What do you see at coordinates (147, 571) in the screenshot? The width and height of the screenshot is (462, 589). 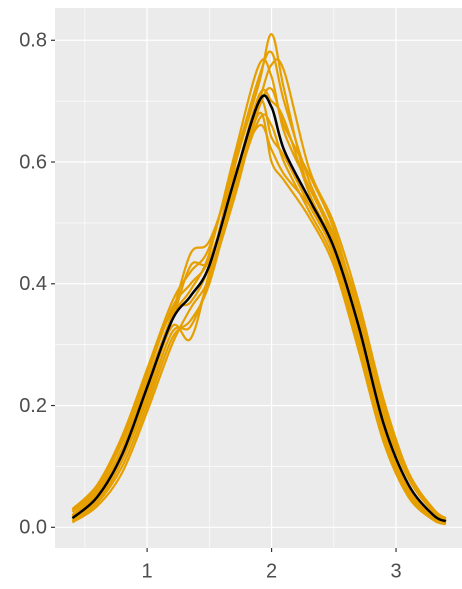 I see `x-tick-label: 1` at bounding box center [147, 571].